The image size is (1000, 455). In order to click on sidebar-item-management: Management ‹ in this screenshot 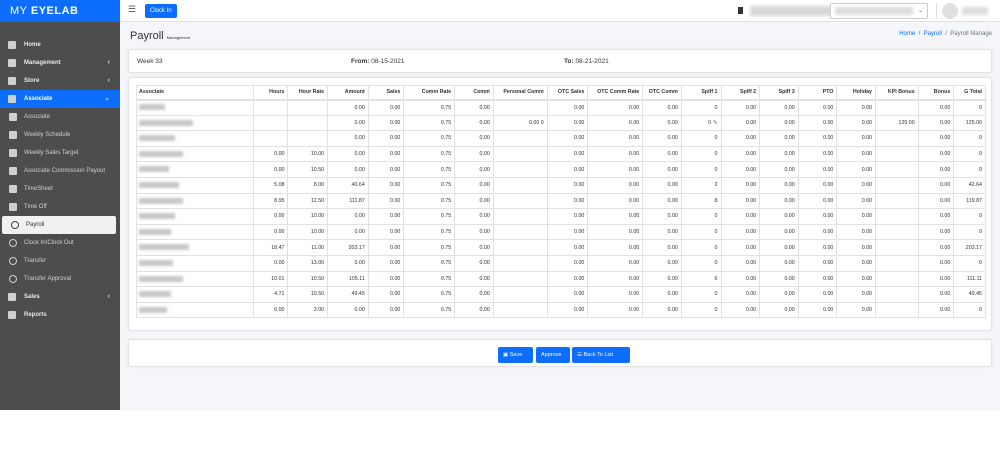, I will do `click(60, 63)`.